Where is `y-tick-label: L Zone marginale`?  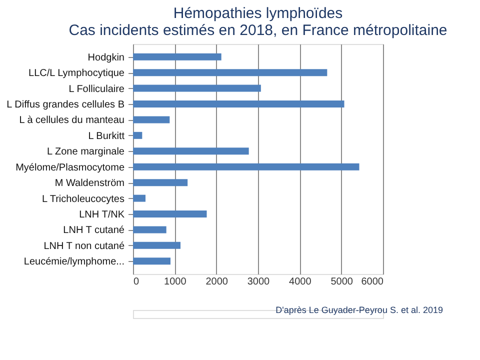 y-tick-label: L Zone marginale is located at coordinates (86, 152).